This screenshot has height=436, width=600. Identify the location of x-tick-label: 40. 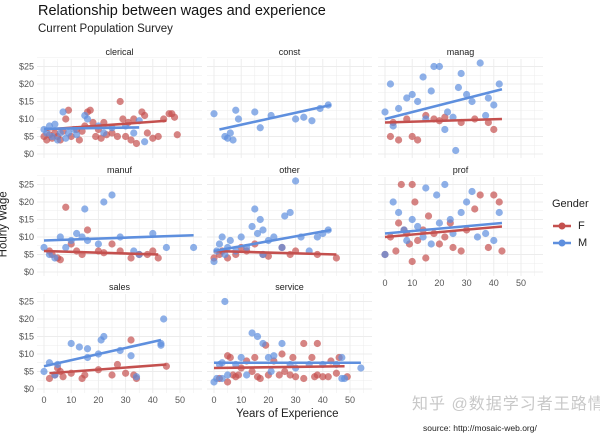
(323, 400).